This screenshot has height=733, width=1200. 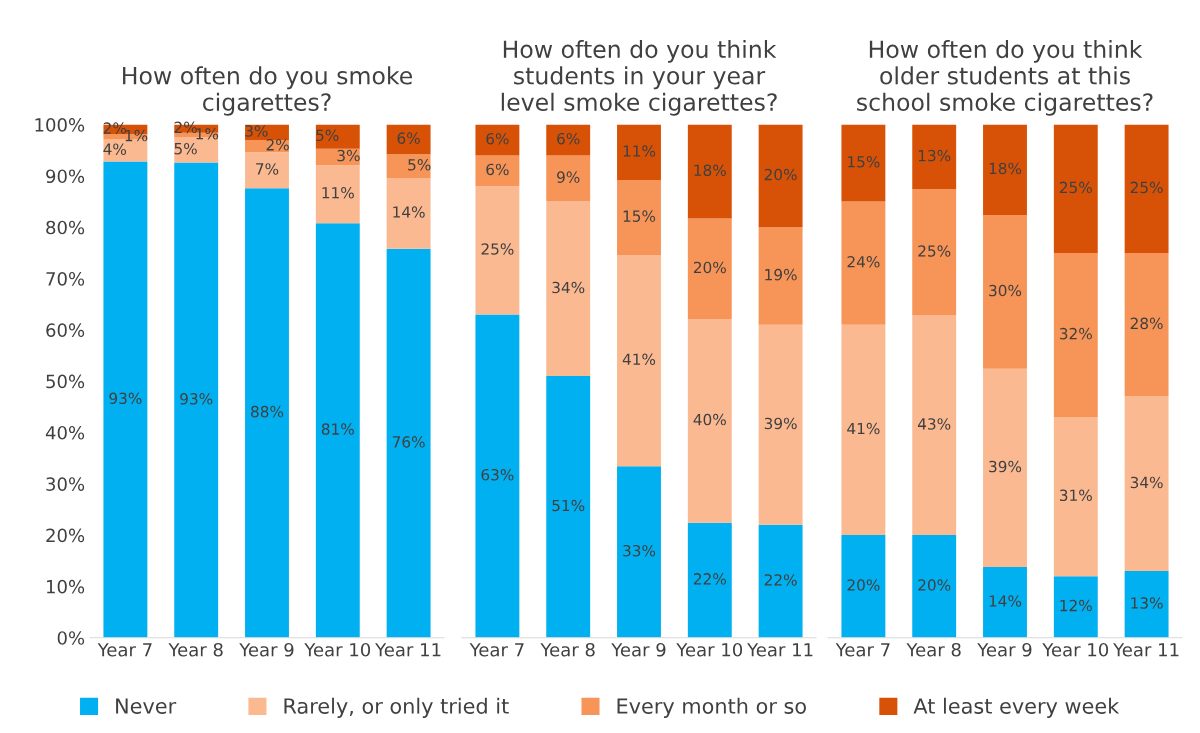 I want to click on y-tick-label: 0%, so click(x=71, y=638).